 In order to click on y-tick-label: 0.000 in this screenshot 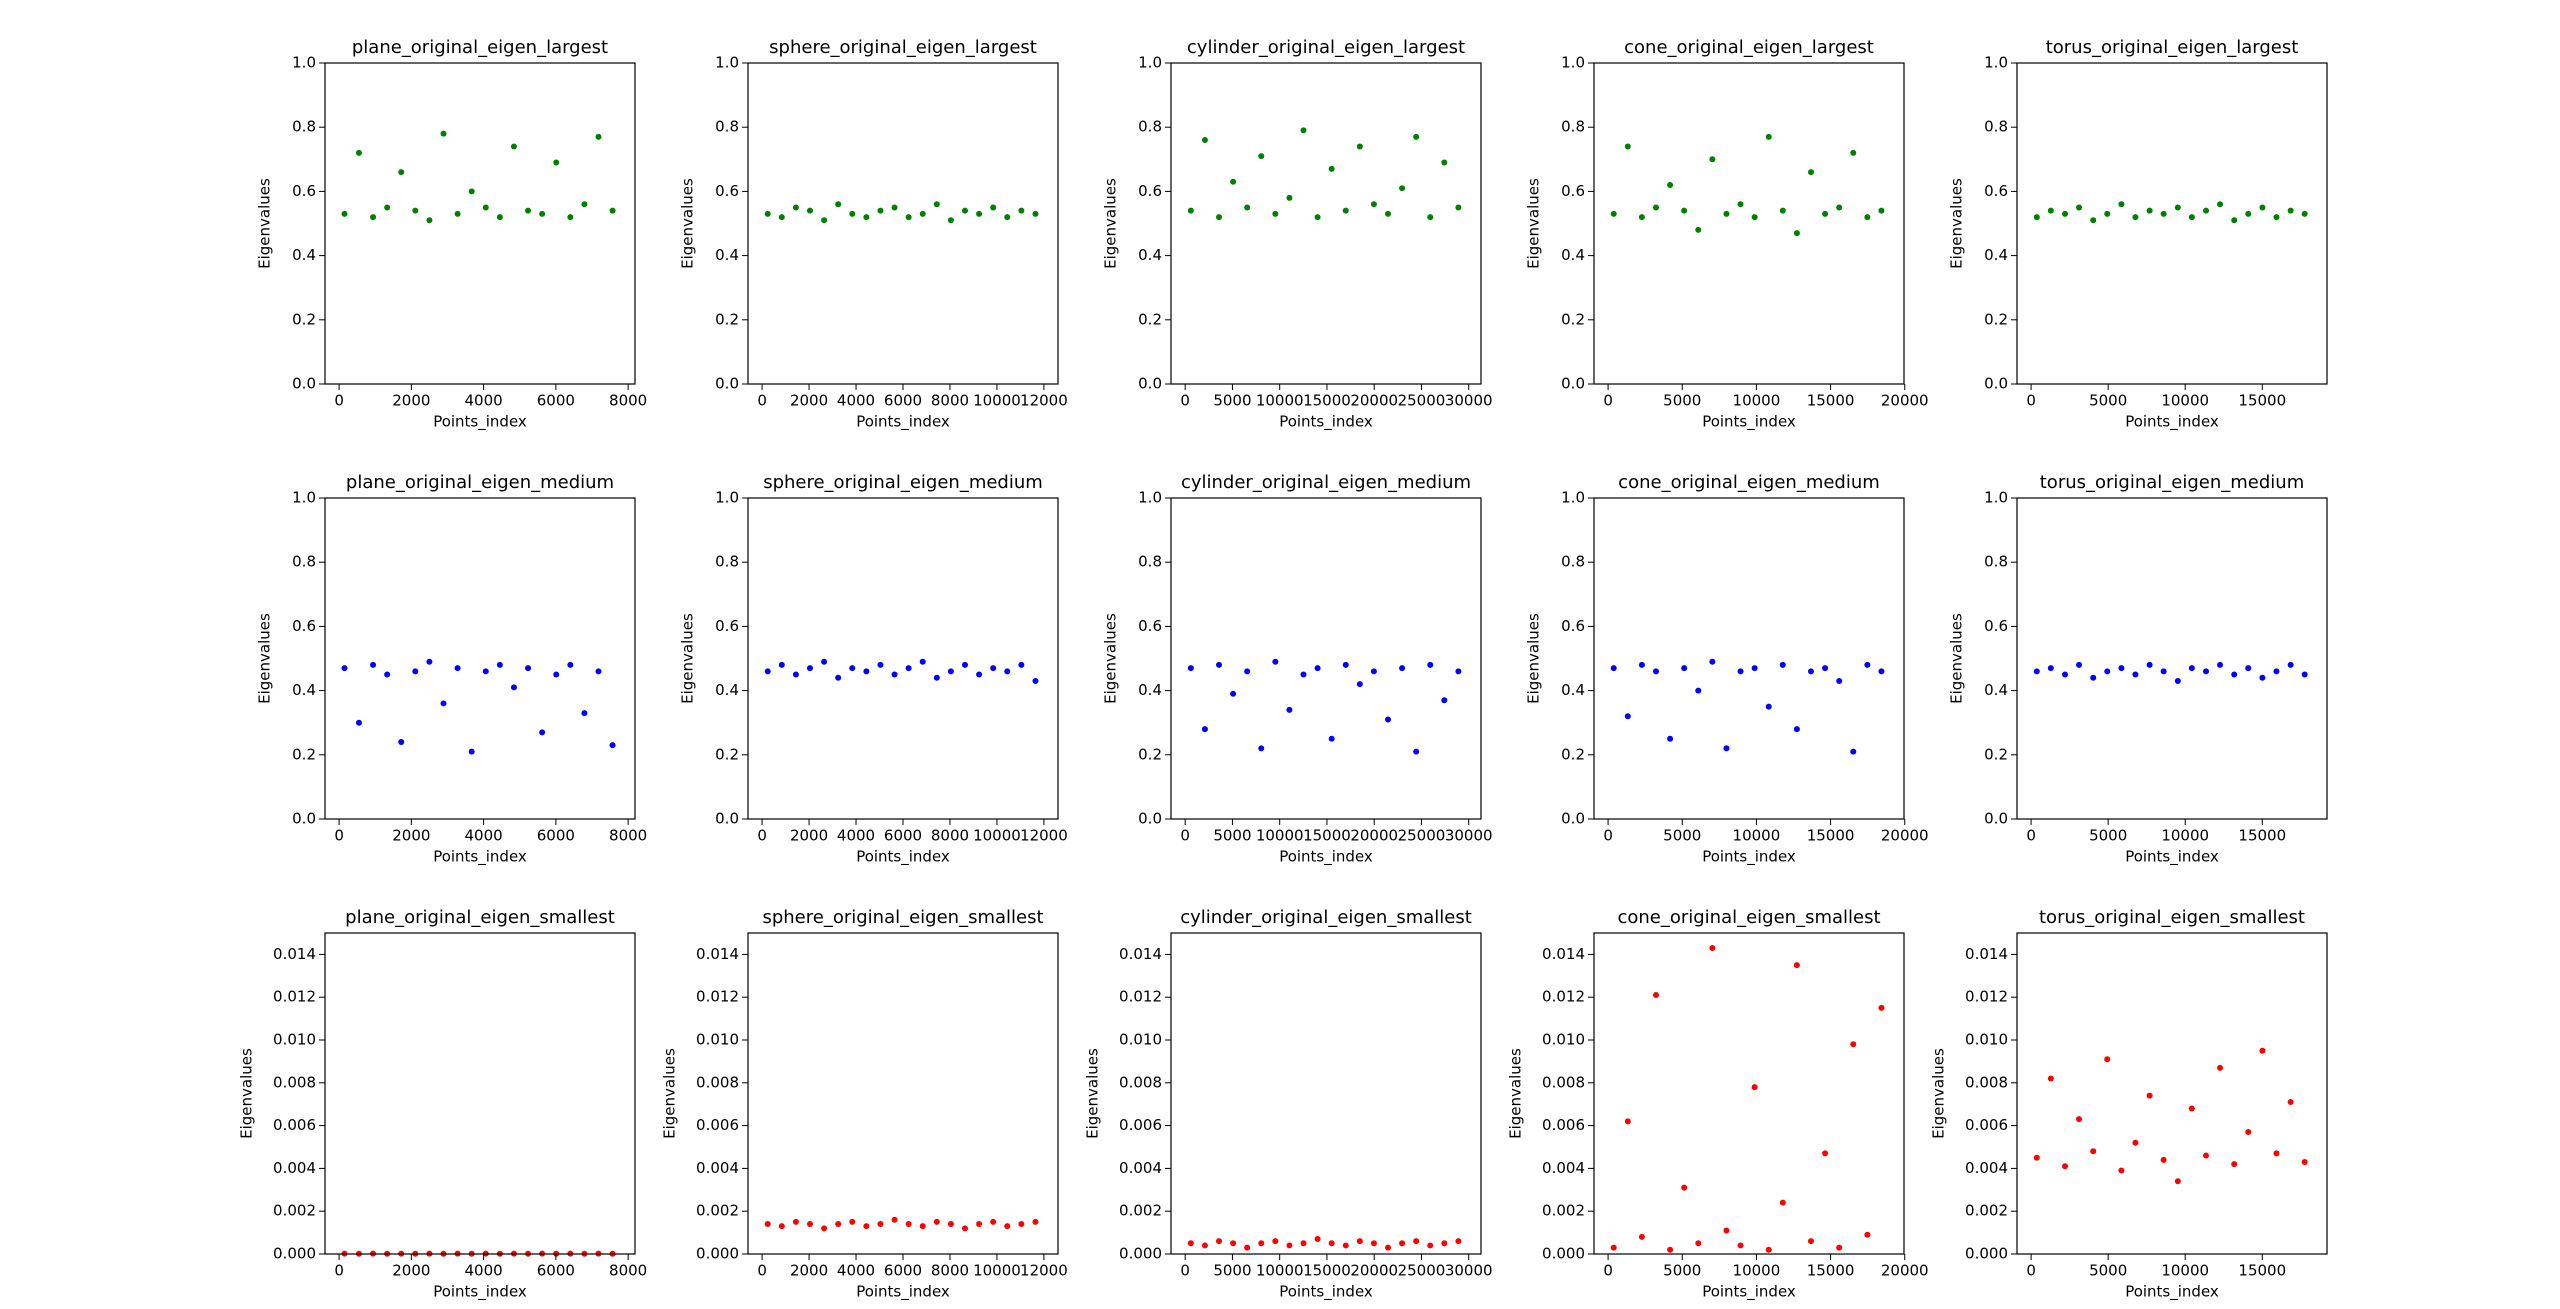, I will do `click(1140, 1254)`.